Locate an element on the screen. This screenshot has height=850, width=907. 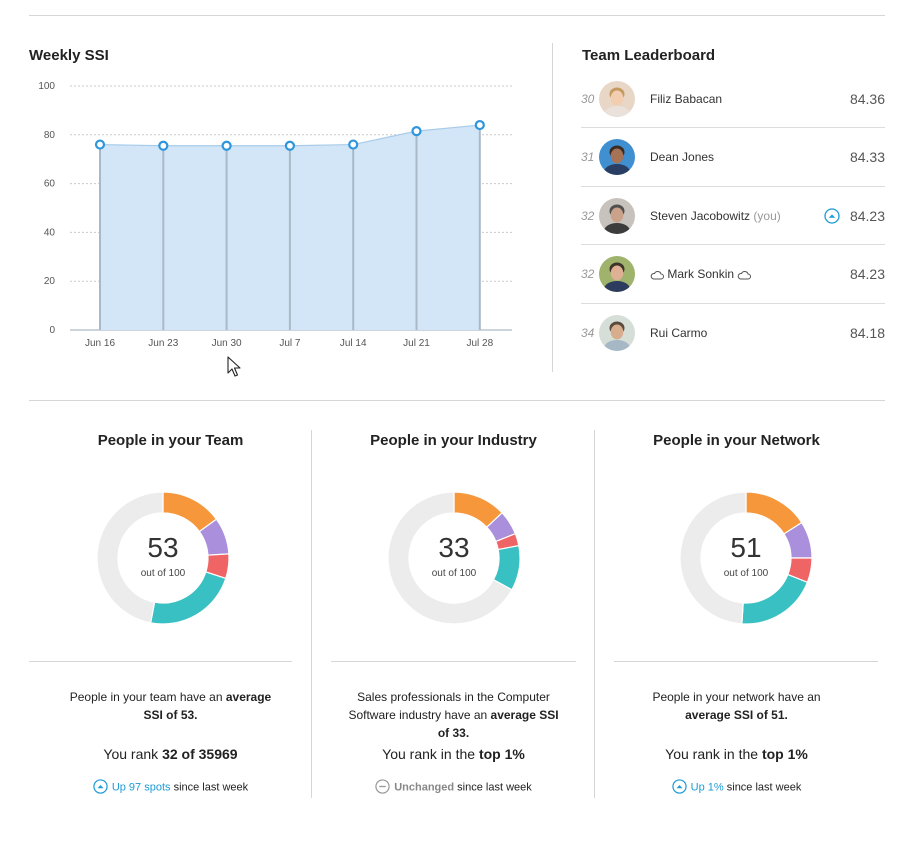
donut-center: 53 out of 100 is located at coordinates (163, 558).